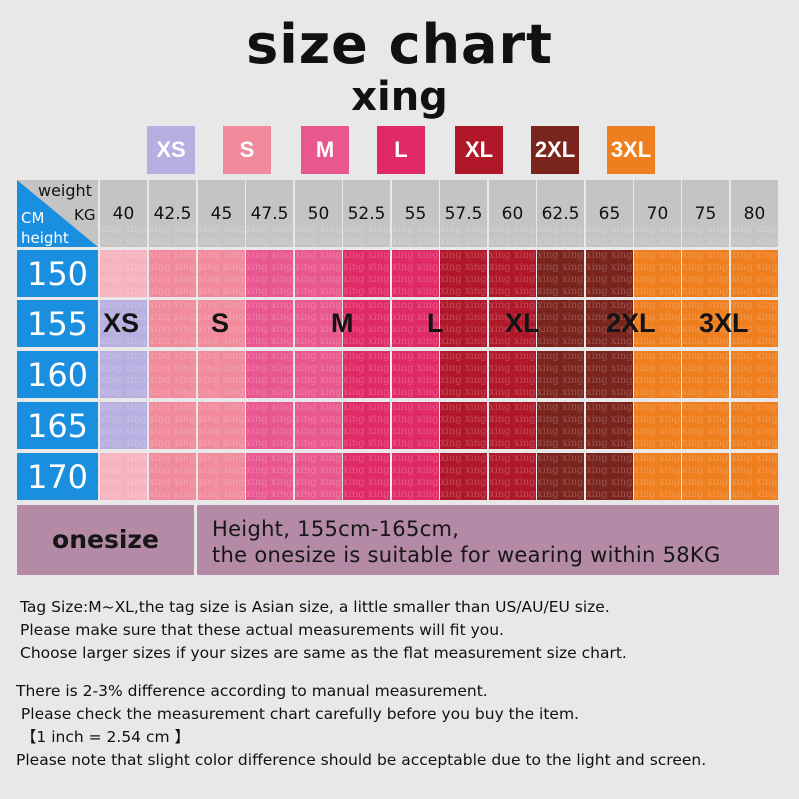 The image size is (799, 799). Describe the element at coordinates (522, 323) in the screenshot. I see `row-size-label-xl: XL` at that location.